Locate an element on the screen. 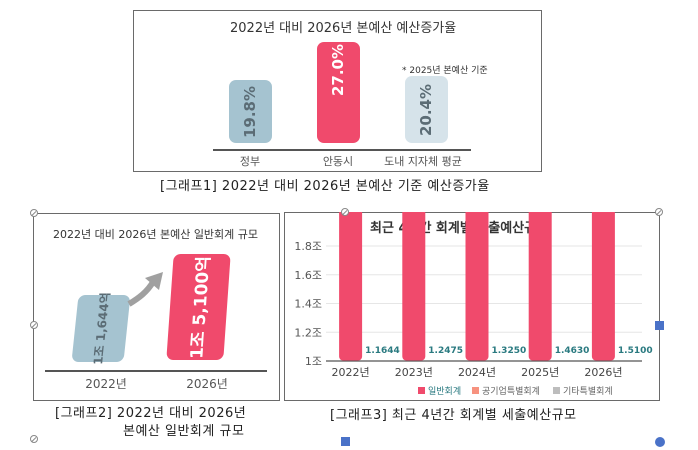 The image size is (698, 450). x-tick-label: 2026년 is located at coordinates (603, 372).